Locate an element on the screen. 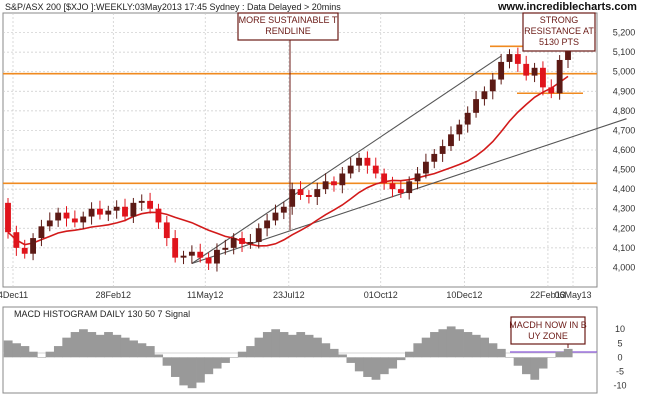  price-tick-label: 4,200 is located at coordinates (624, 228).